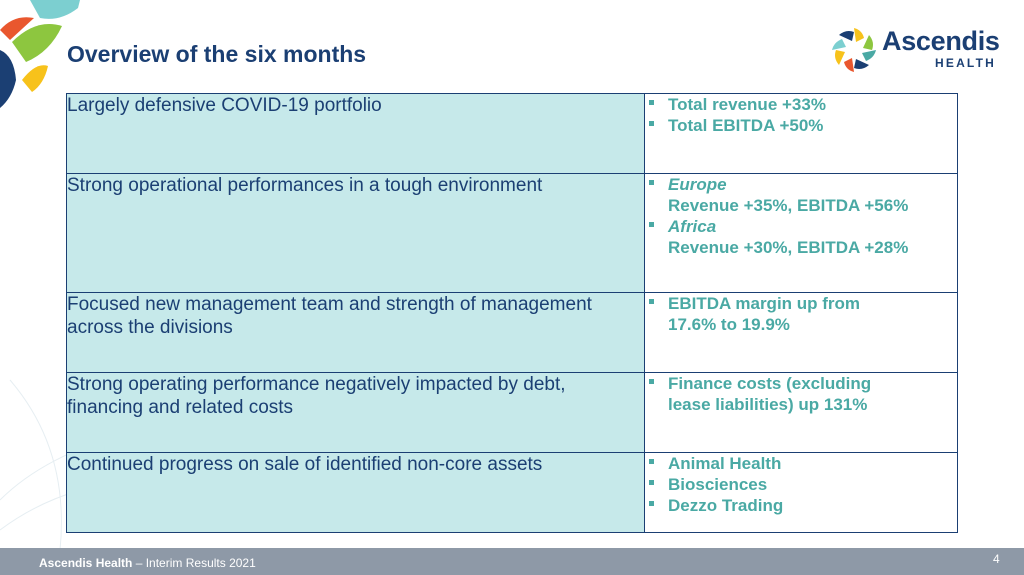 The width and height of the screenshot is (1024, 575). Describe the element at coordinates (768, 404) in the screenshot. I see `bullet-text: lease liabilities) up 131%` at that location.